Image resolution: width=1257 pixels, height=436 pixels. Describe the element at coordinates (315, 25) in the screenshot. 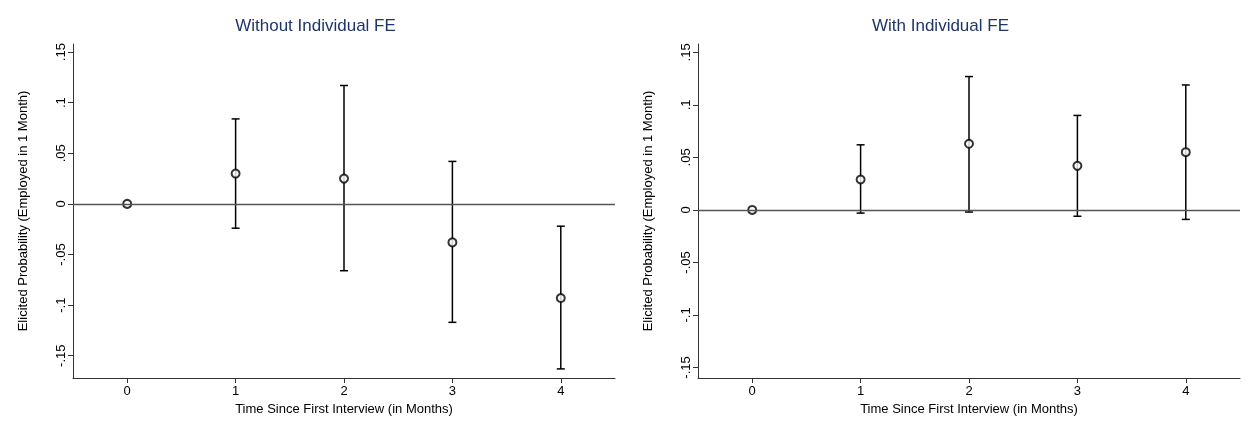

I see `chart-title: Without Individual FE` at that location.